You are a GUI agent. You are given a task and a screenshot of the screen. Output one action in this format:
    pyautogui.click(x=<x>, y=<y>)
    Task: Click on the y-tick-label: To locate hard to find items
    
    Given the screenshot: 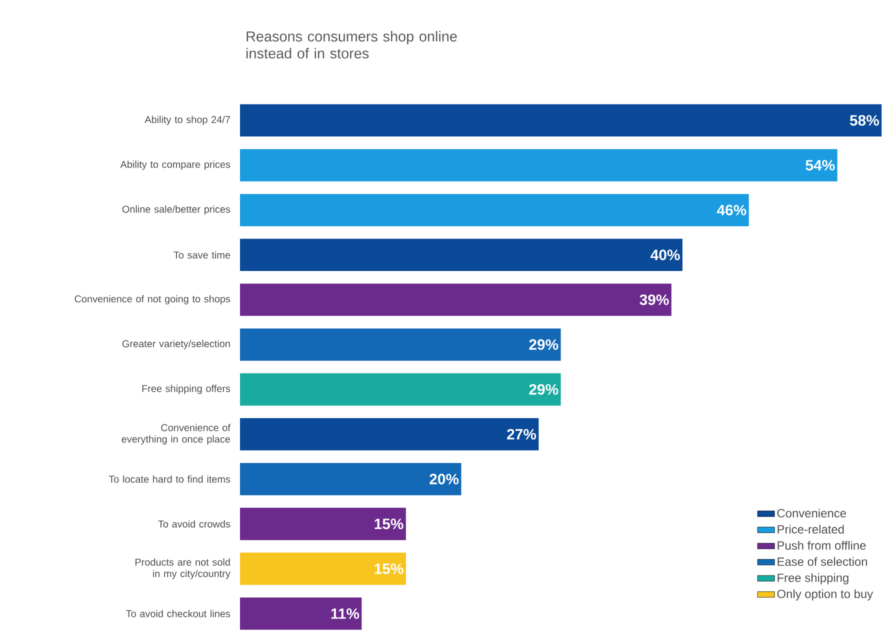 What is the action you would take?
    pyautogui.click(x=169, y=479)
    